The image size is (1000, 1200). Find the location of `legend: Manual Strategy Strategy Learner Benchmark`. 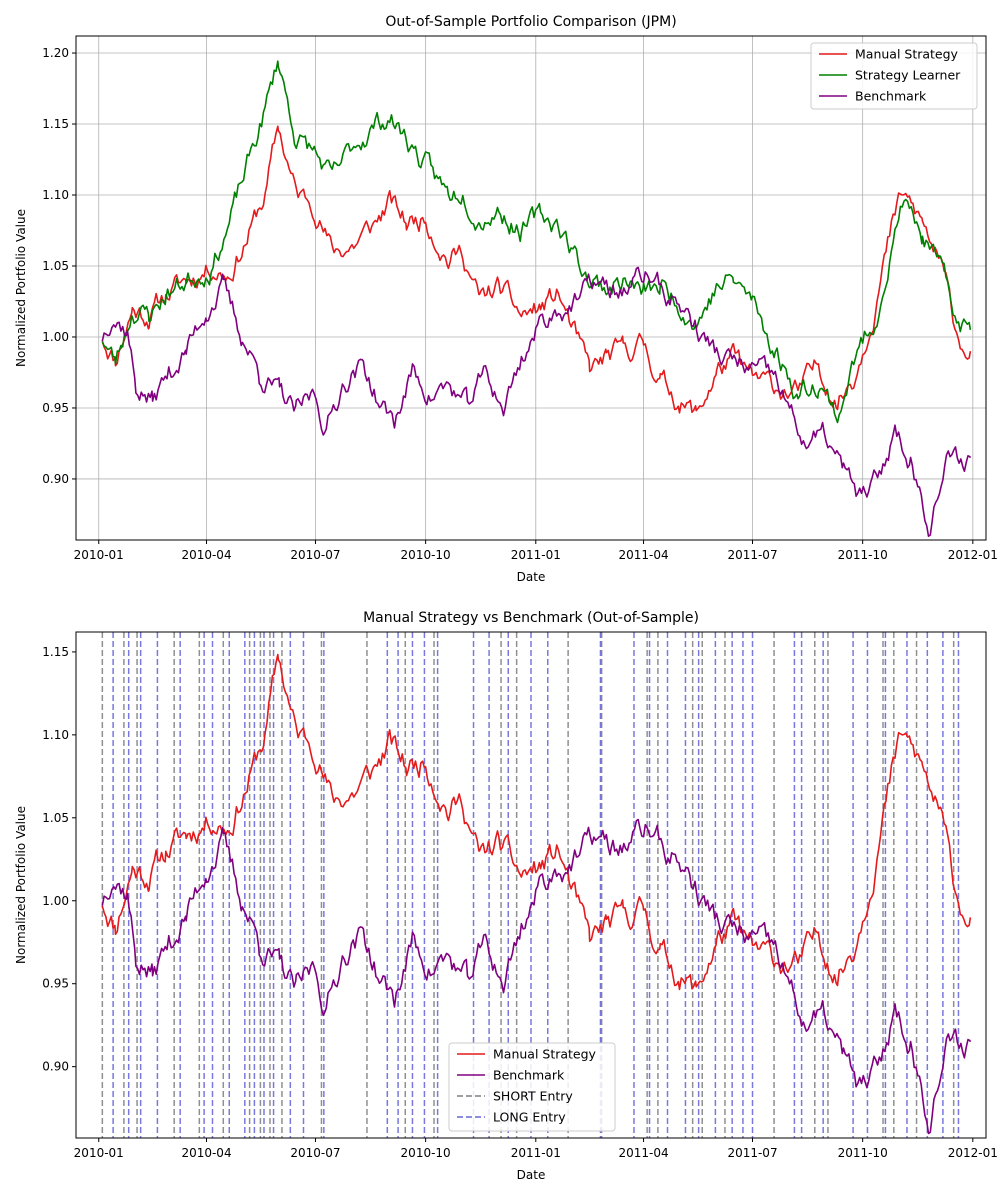

legend: Manual Strategy Strategy Learner Benchmark is located at coordinates (894, 76).